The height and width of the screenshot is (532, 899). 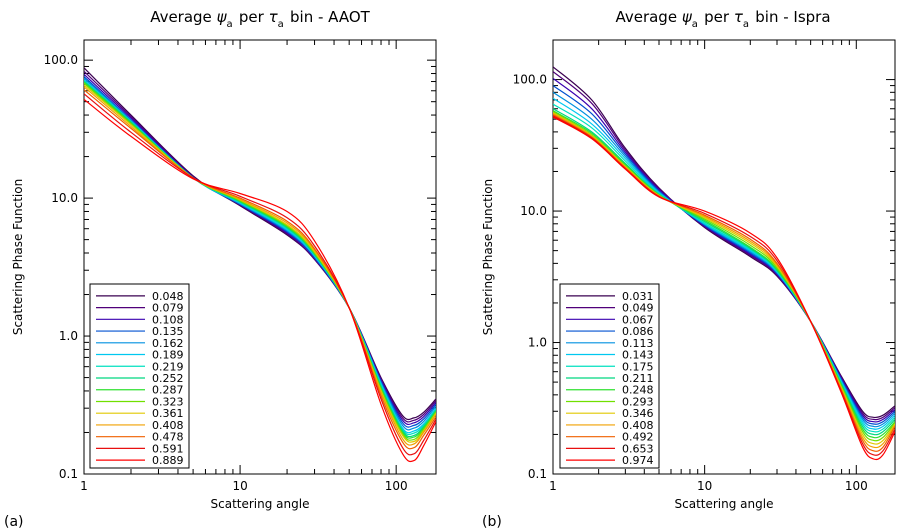 I want to click on legend-label: 0.162, so click(x=168, y=343).